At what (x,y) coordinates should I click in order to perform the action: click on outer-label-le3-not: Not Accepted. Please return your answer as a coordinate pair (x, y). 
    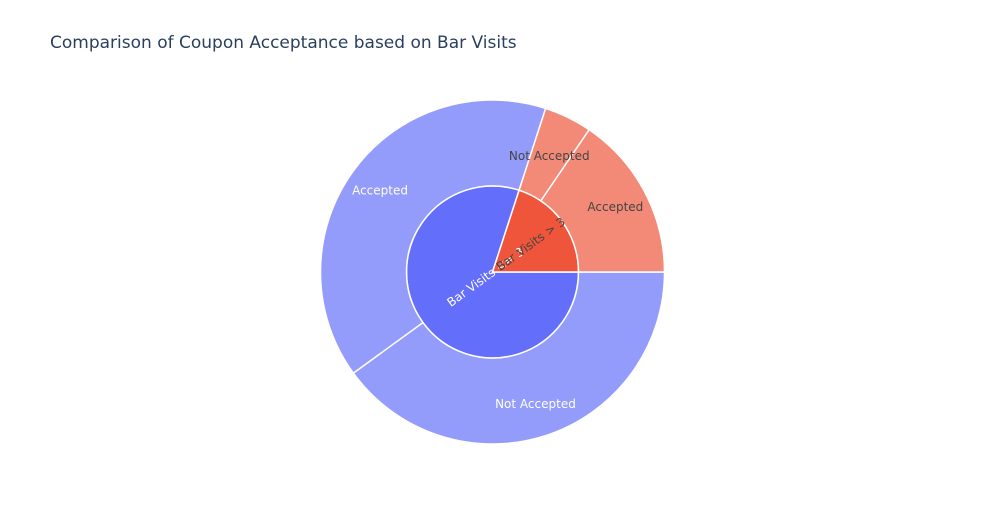
    Looking at the image, I should click on (535, 404).